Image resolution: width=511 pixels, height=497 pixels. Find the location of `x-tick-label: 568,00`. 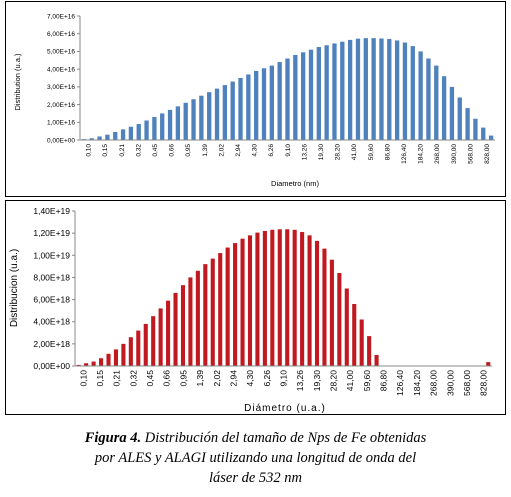

x-tick-label: 568,00 is located at coordinates (470, 154).